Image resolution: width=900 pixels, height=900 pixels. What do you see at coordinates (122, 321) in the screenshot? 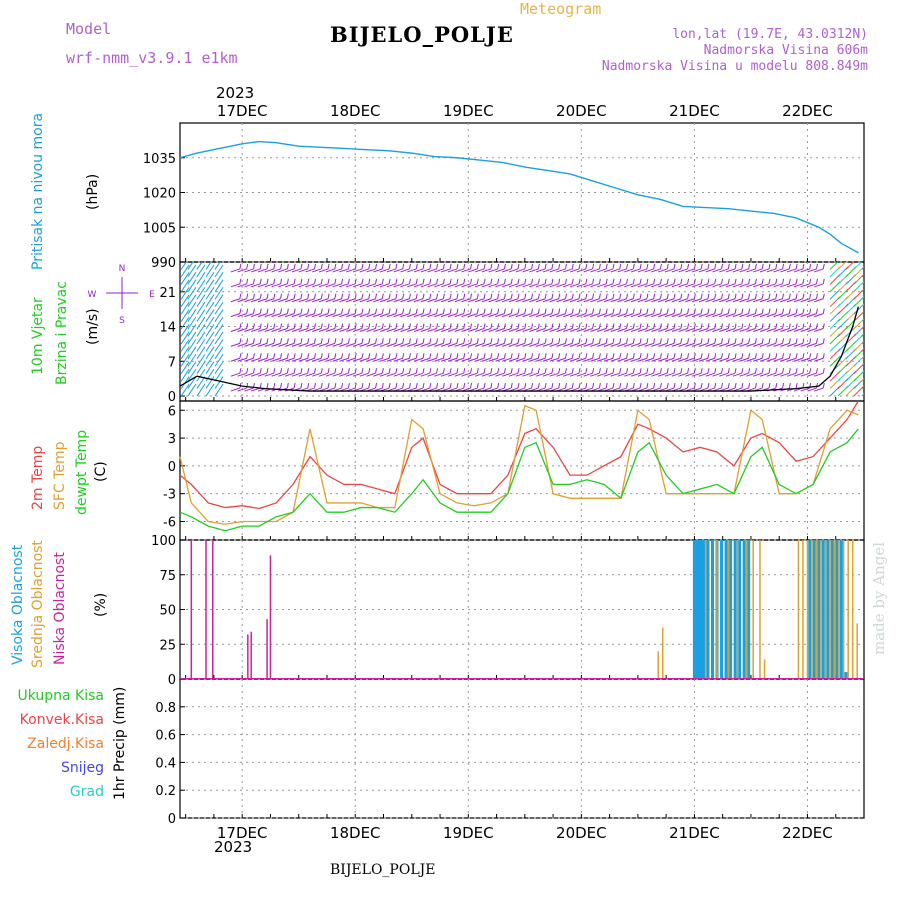
I see `compass-s: S` at bounding box center [122, 321].